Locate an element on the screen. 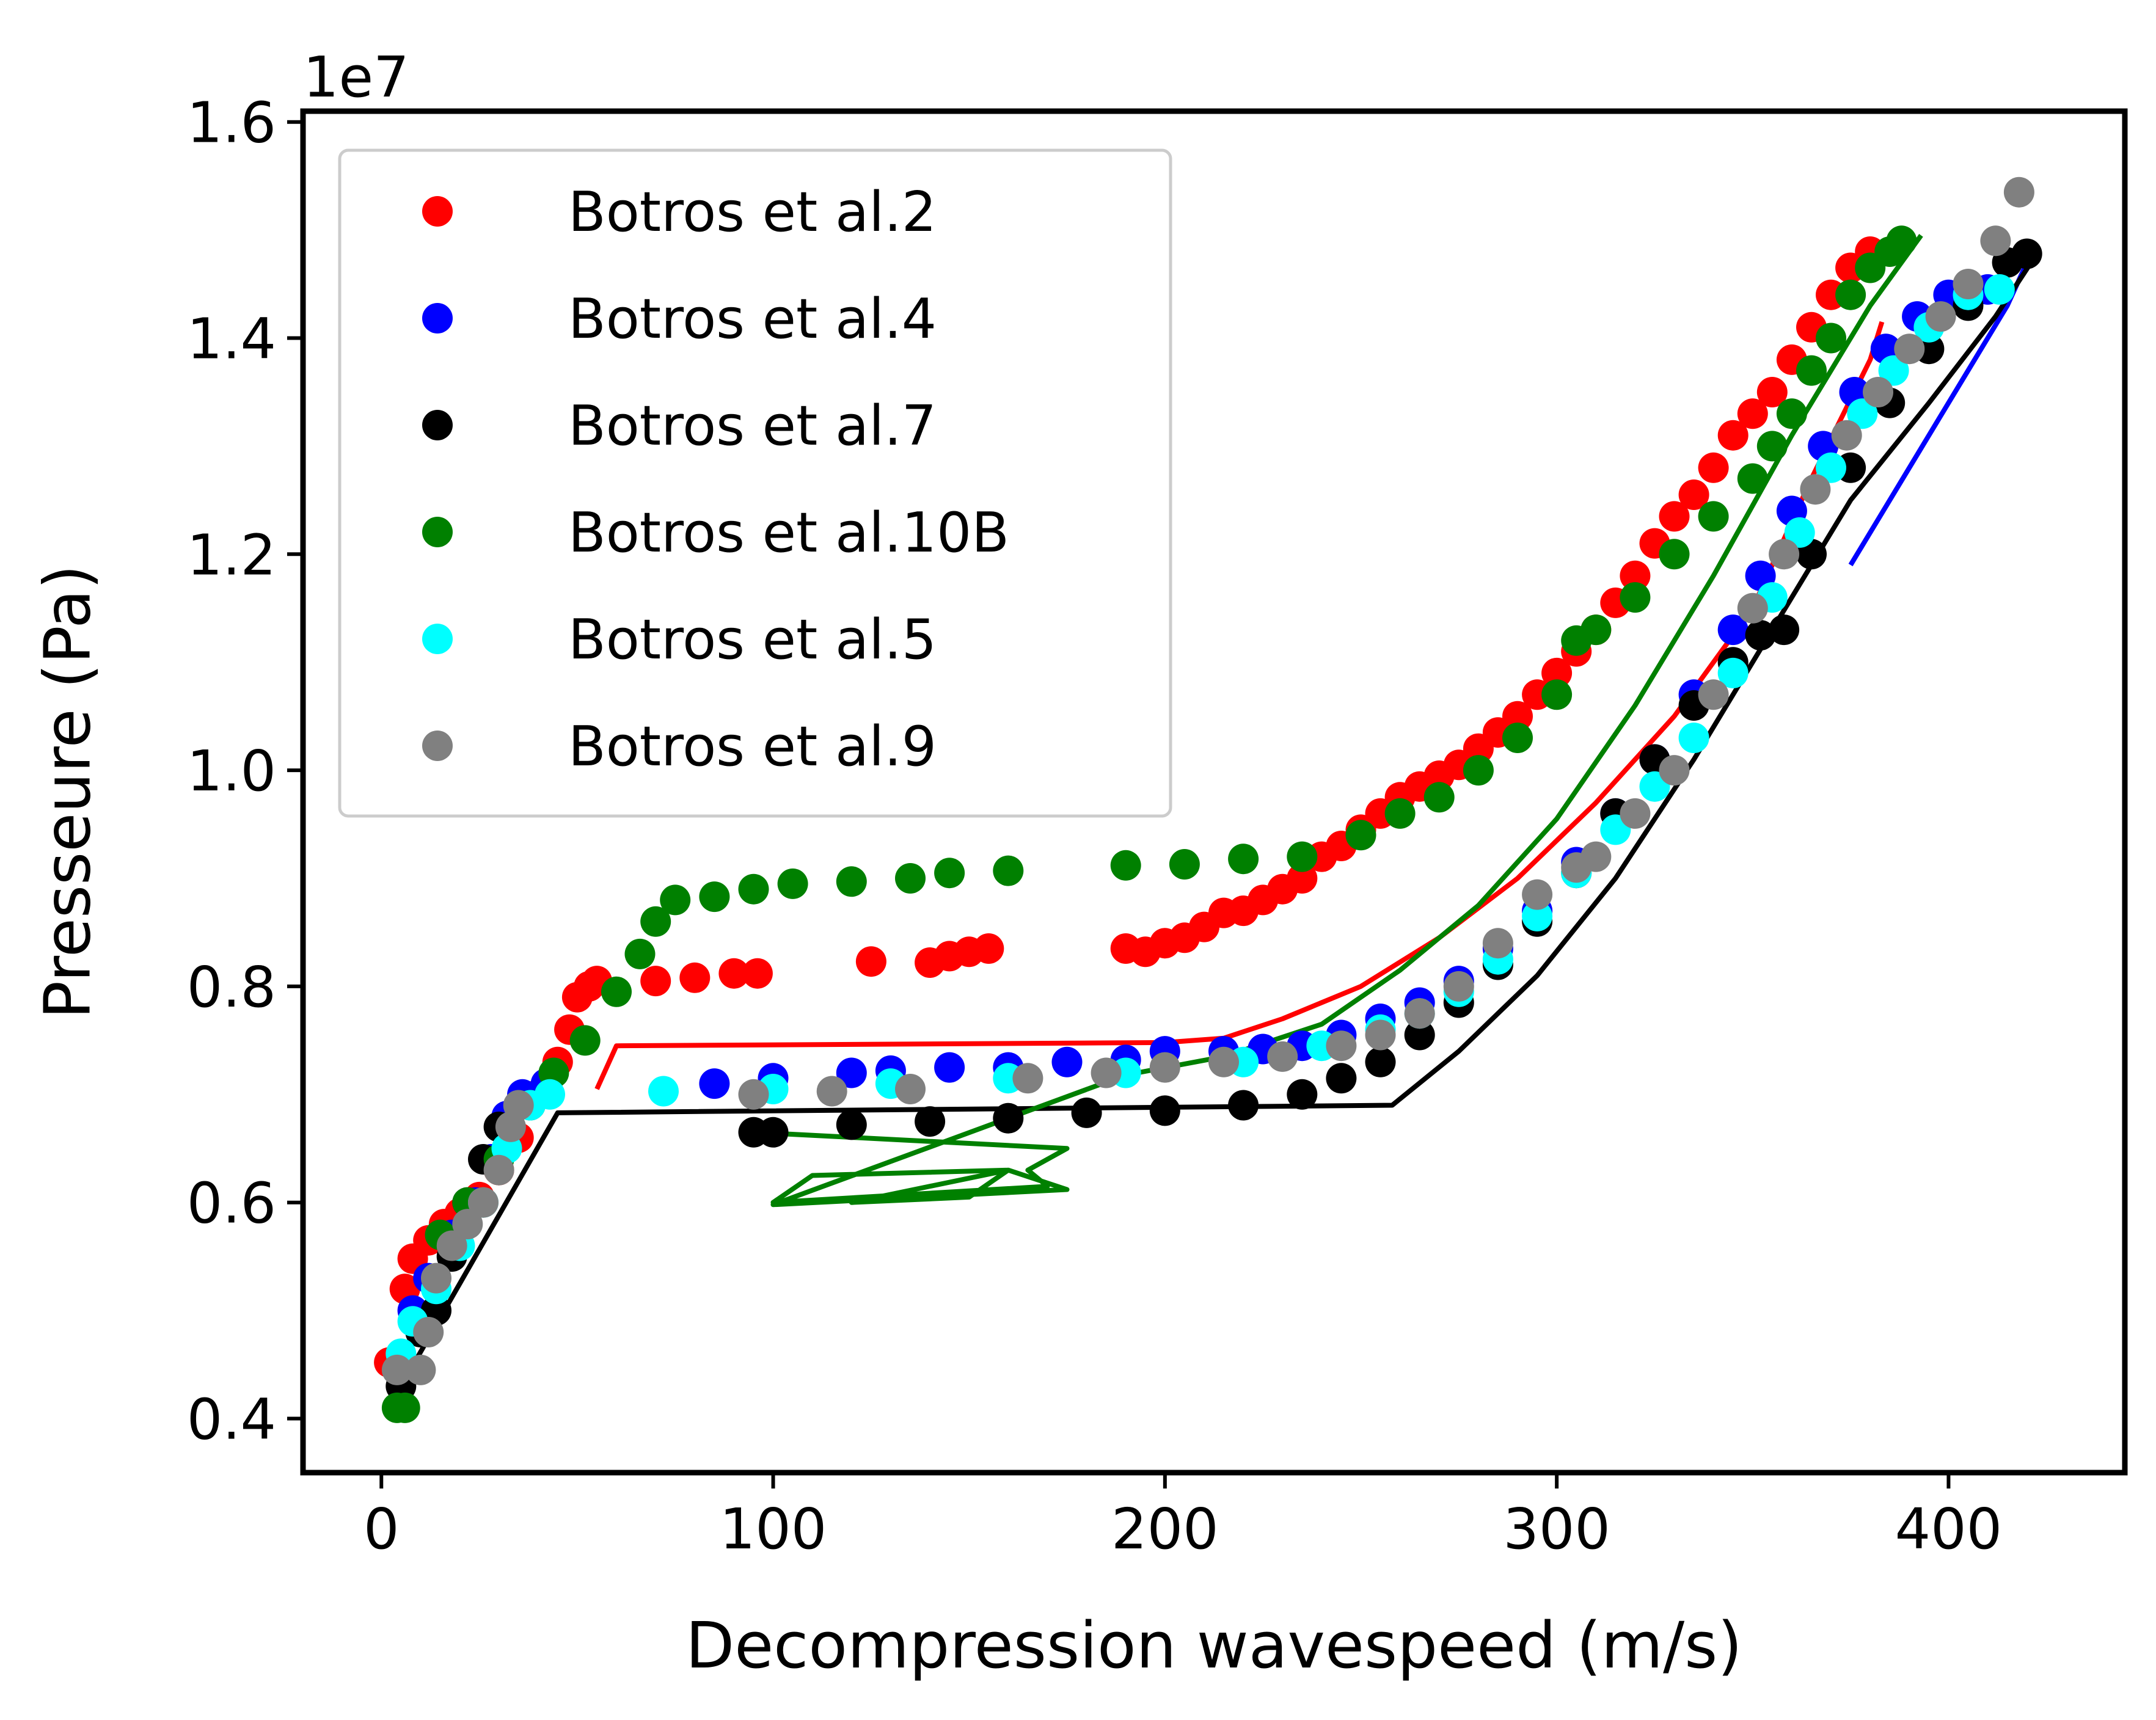 Image resolution: width=2156 pixels, height=1720 pixels. y-tick-label: 1.4 is located at coordinates (231, 339).